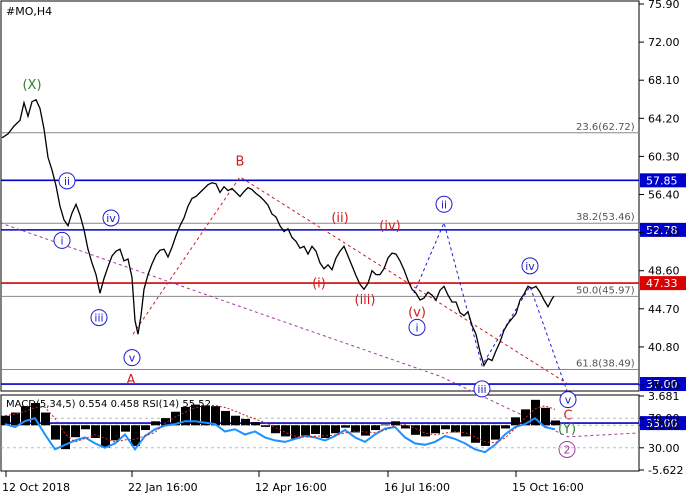  I want to click on price-tick-label: 48.60, so click(664, 271).